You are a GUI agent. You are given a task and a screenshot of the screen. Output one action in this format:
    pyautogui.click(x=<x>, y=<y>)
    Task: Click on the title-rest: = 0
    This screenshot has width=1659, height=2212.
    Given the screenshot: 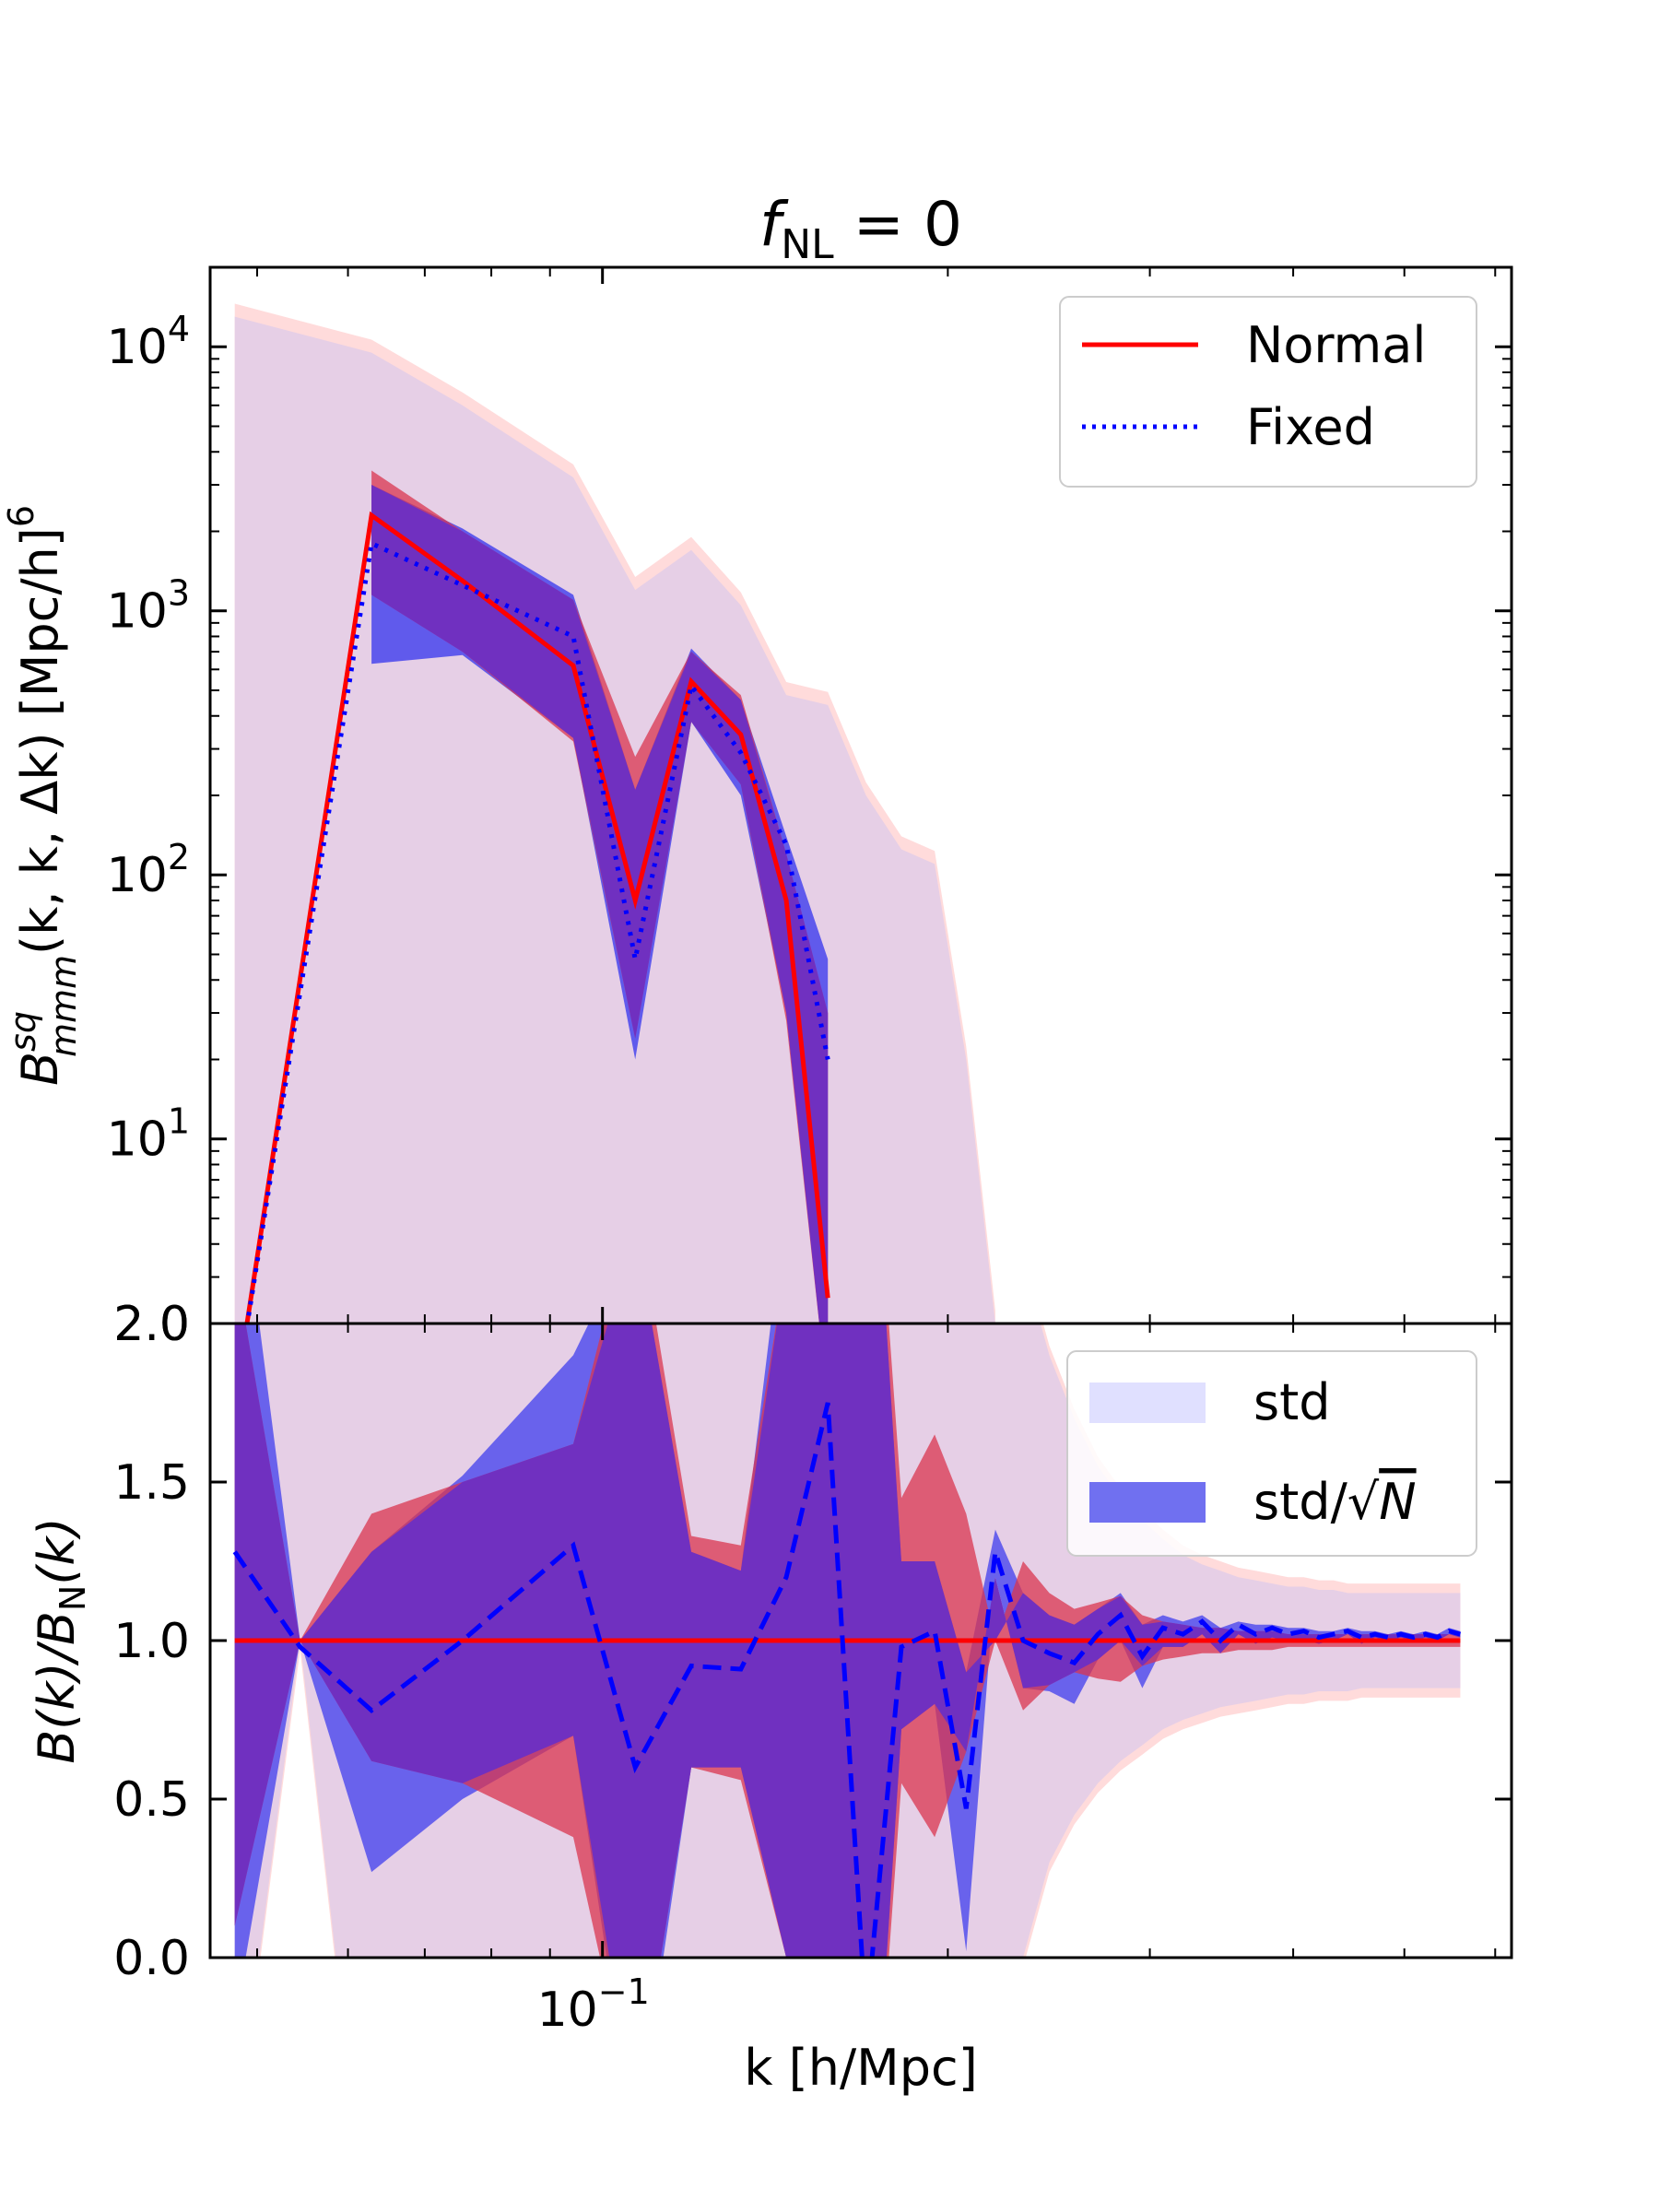 What is the action you would take?
    pyautogui.click(x=898, y=224)
    